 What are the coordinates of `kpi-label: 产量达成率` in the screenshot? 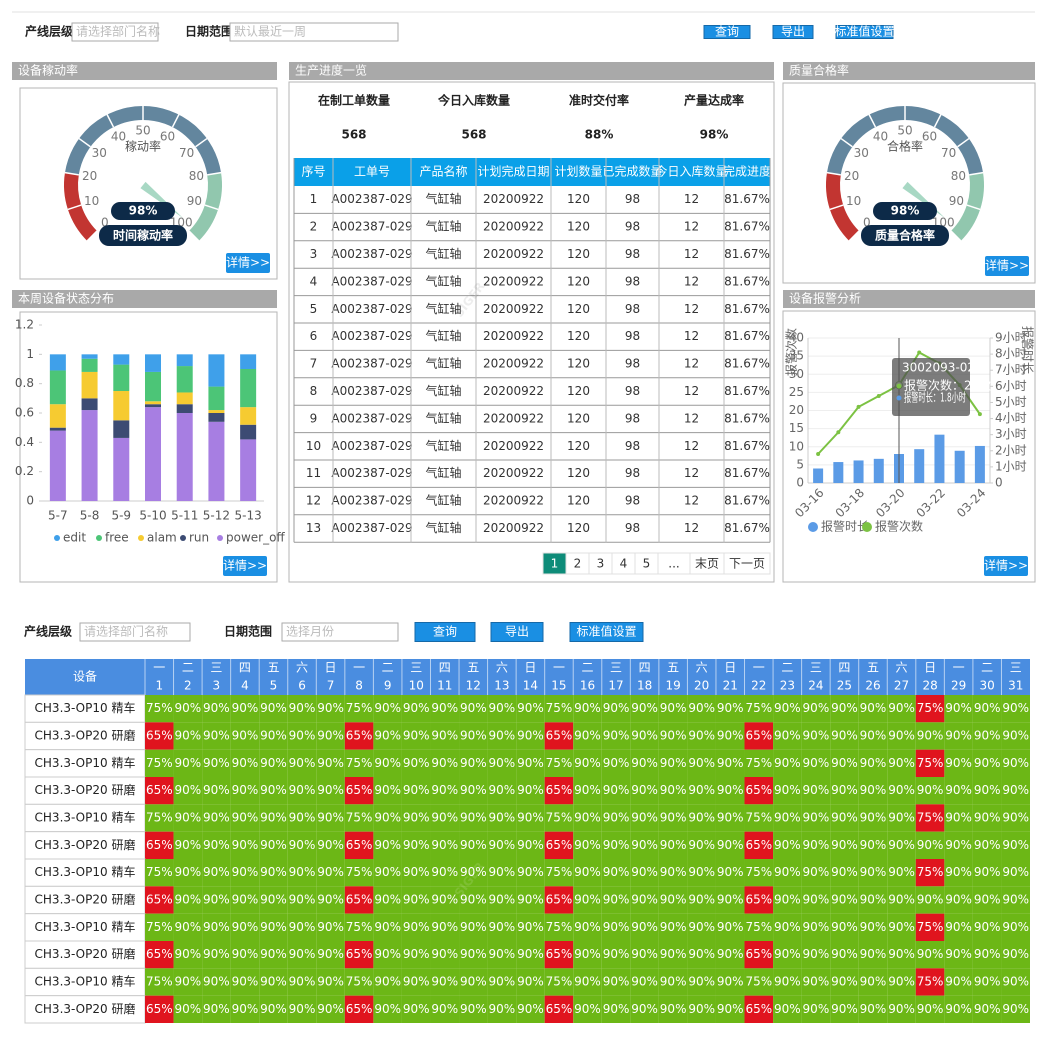 It's located at (714, 100).